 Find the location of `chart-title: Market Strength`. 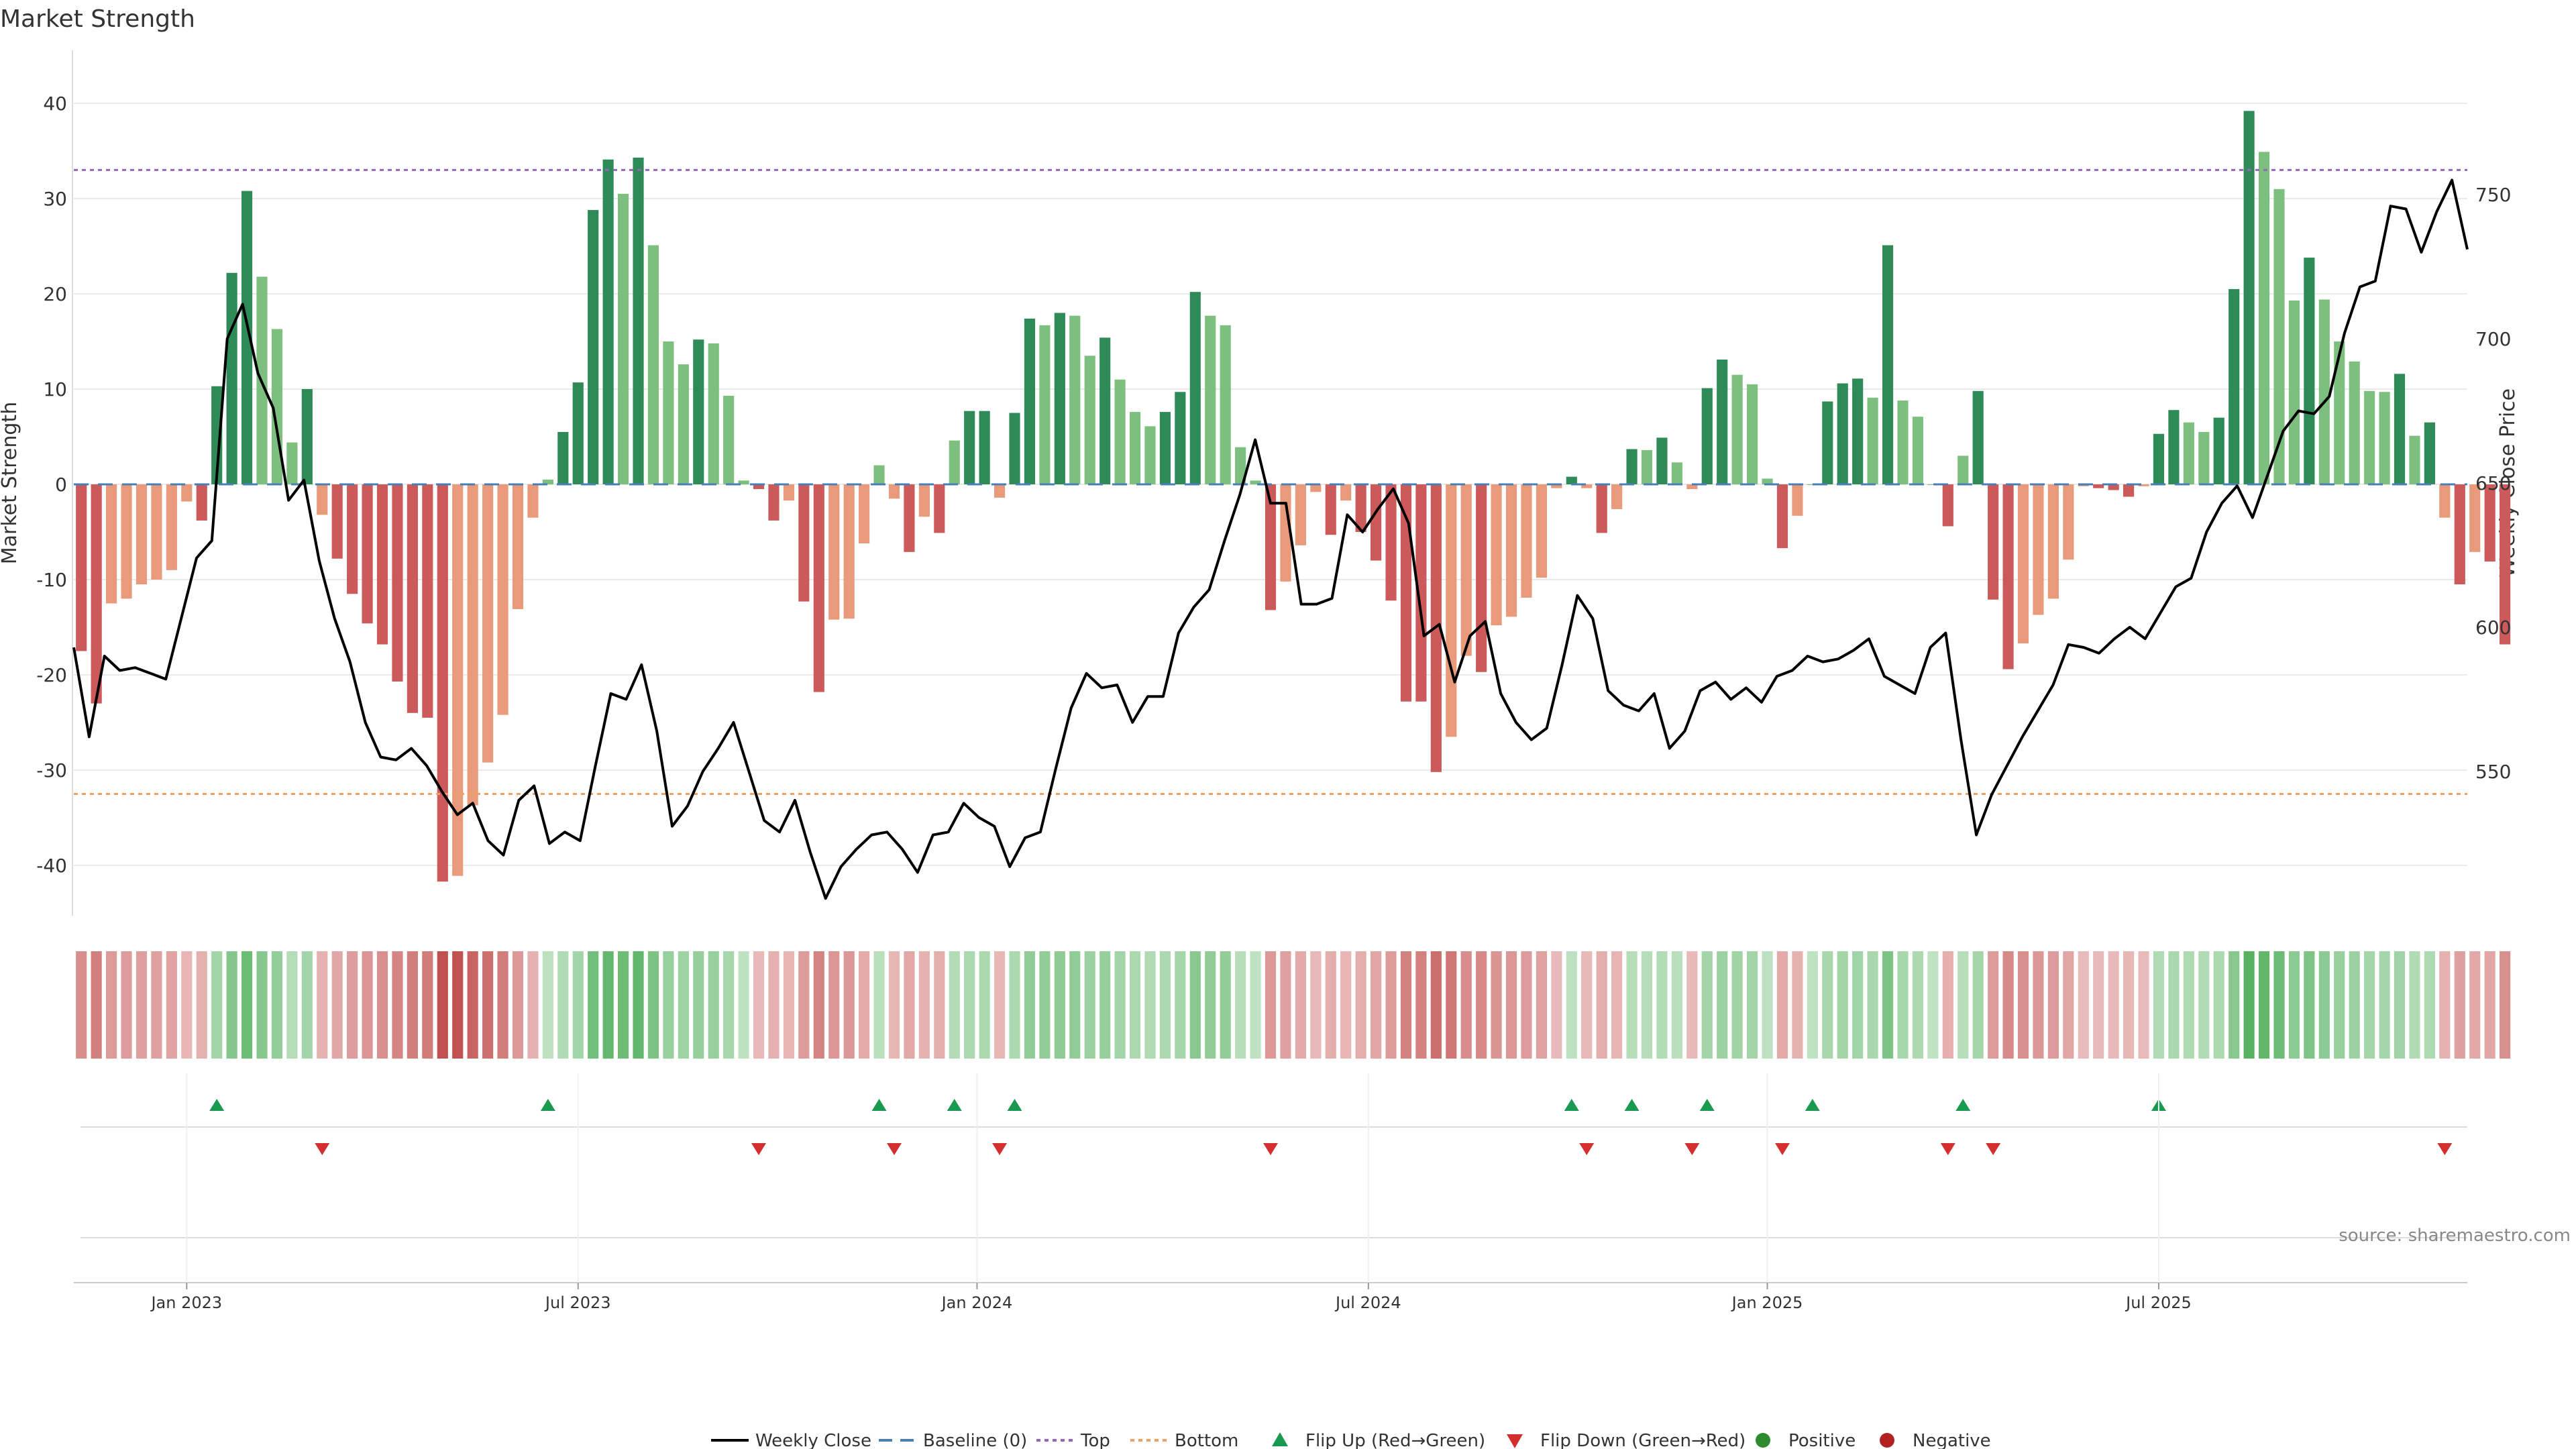

chart-title: Market Strength is located at coordinates (97, 19).